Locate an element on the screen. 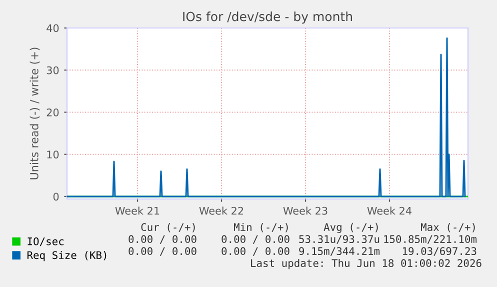 This screenshot has width=497, height=287. x-tick-label: Week 21 is located at coordinates (137, 210).